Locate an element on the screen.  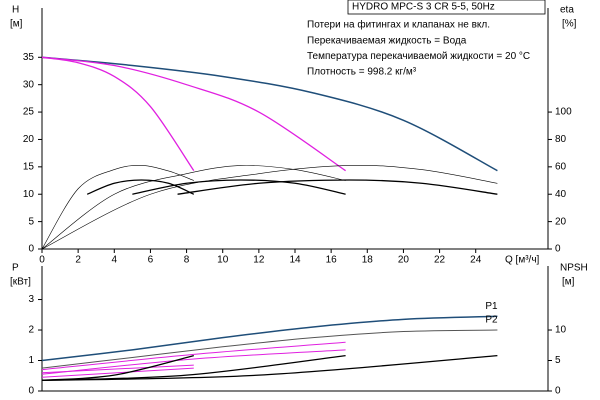
x-axis-label: Q [м³/ч] is located at coordinates (522, 260).